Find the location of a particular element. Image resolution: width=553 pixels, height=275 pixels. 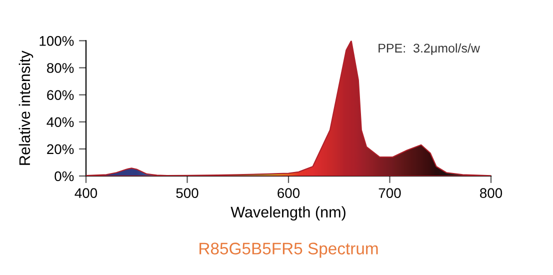

y-tick-label: 80% is located at coordinates (60, 68).